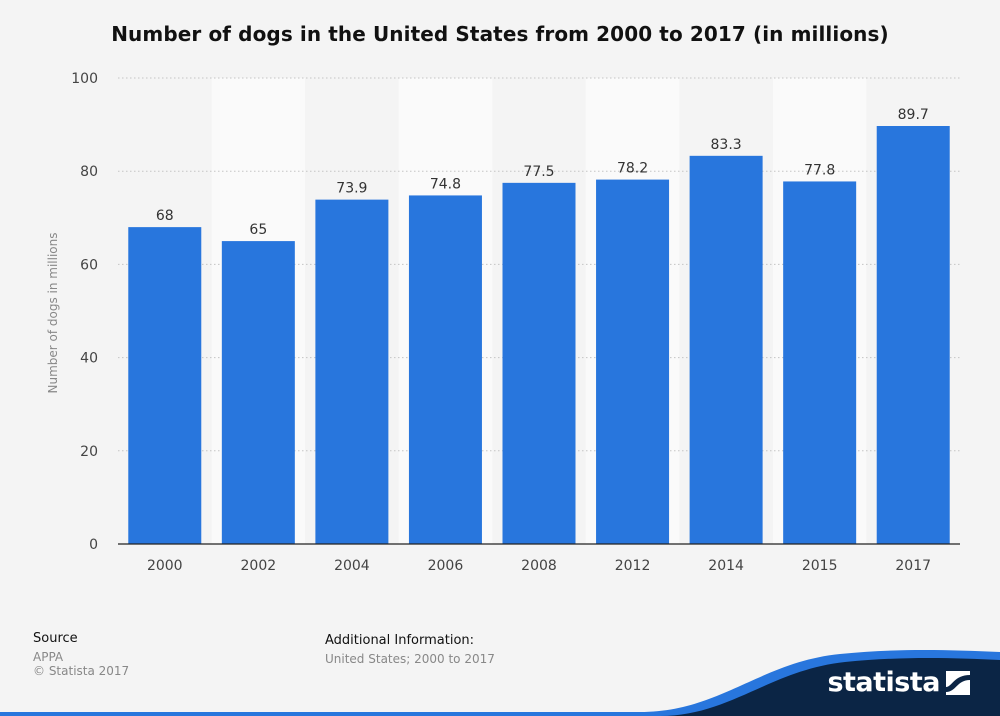  I want to click on y-tick-label: 100, so click(84, 79).